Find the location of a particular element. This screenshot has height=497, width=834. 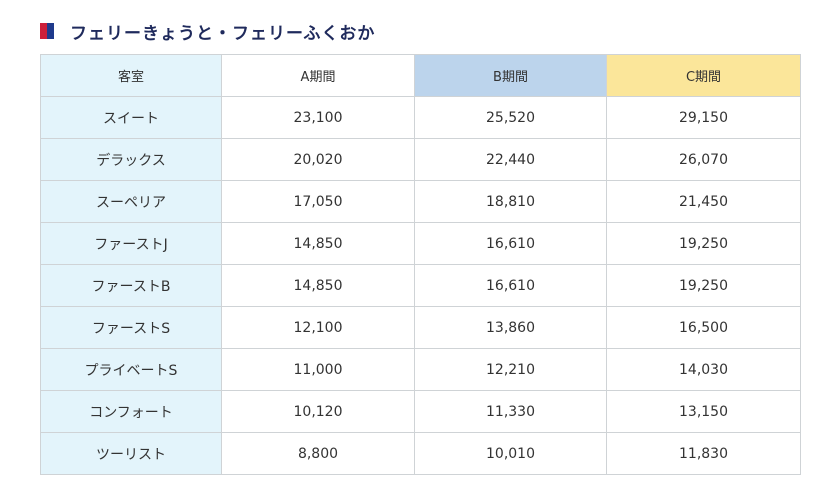

fare-table-header-row: 客室 A期間 B期間 C期間 is located at coordinates (420, 75).